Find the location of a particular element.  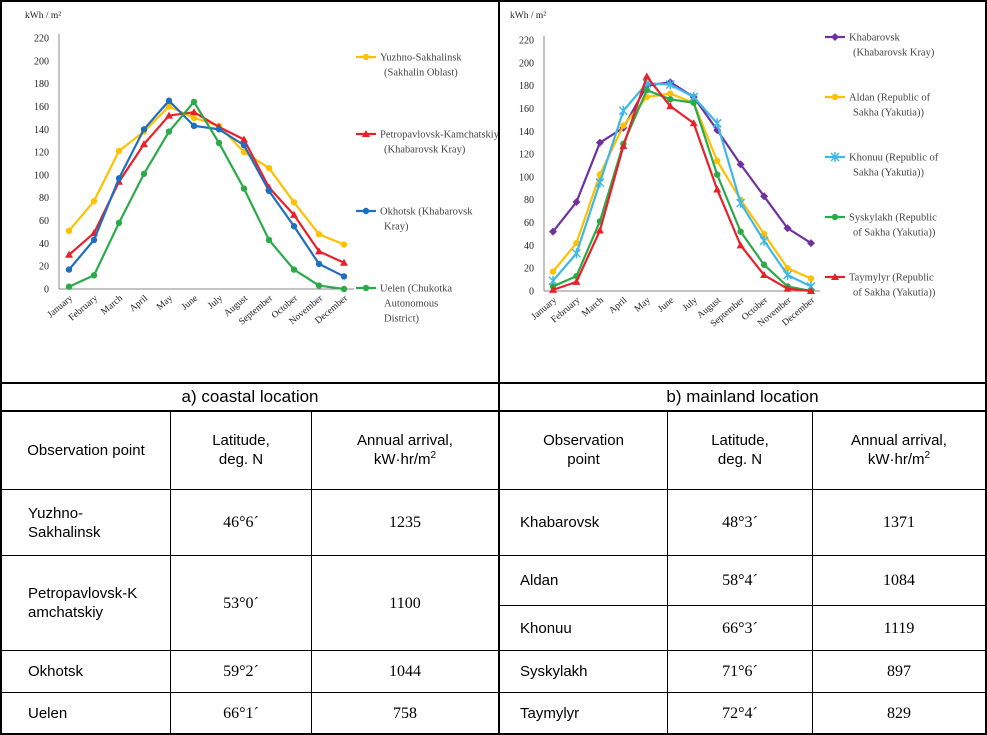

header-latitude-coastal: Latitude, deg. N is located at coordinates (241, 450).